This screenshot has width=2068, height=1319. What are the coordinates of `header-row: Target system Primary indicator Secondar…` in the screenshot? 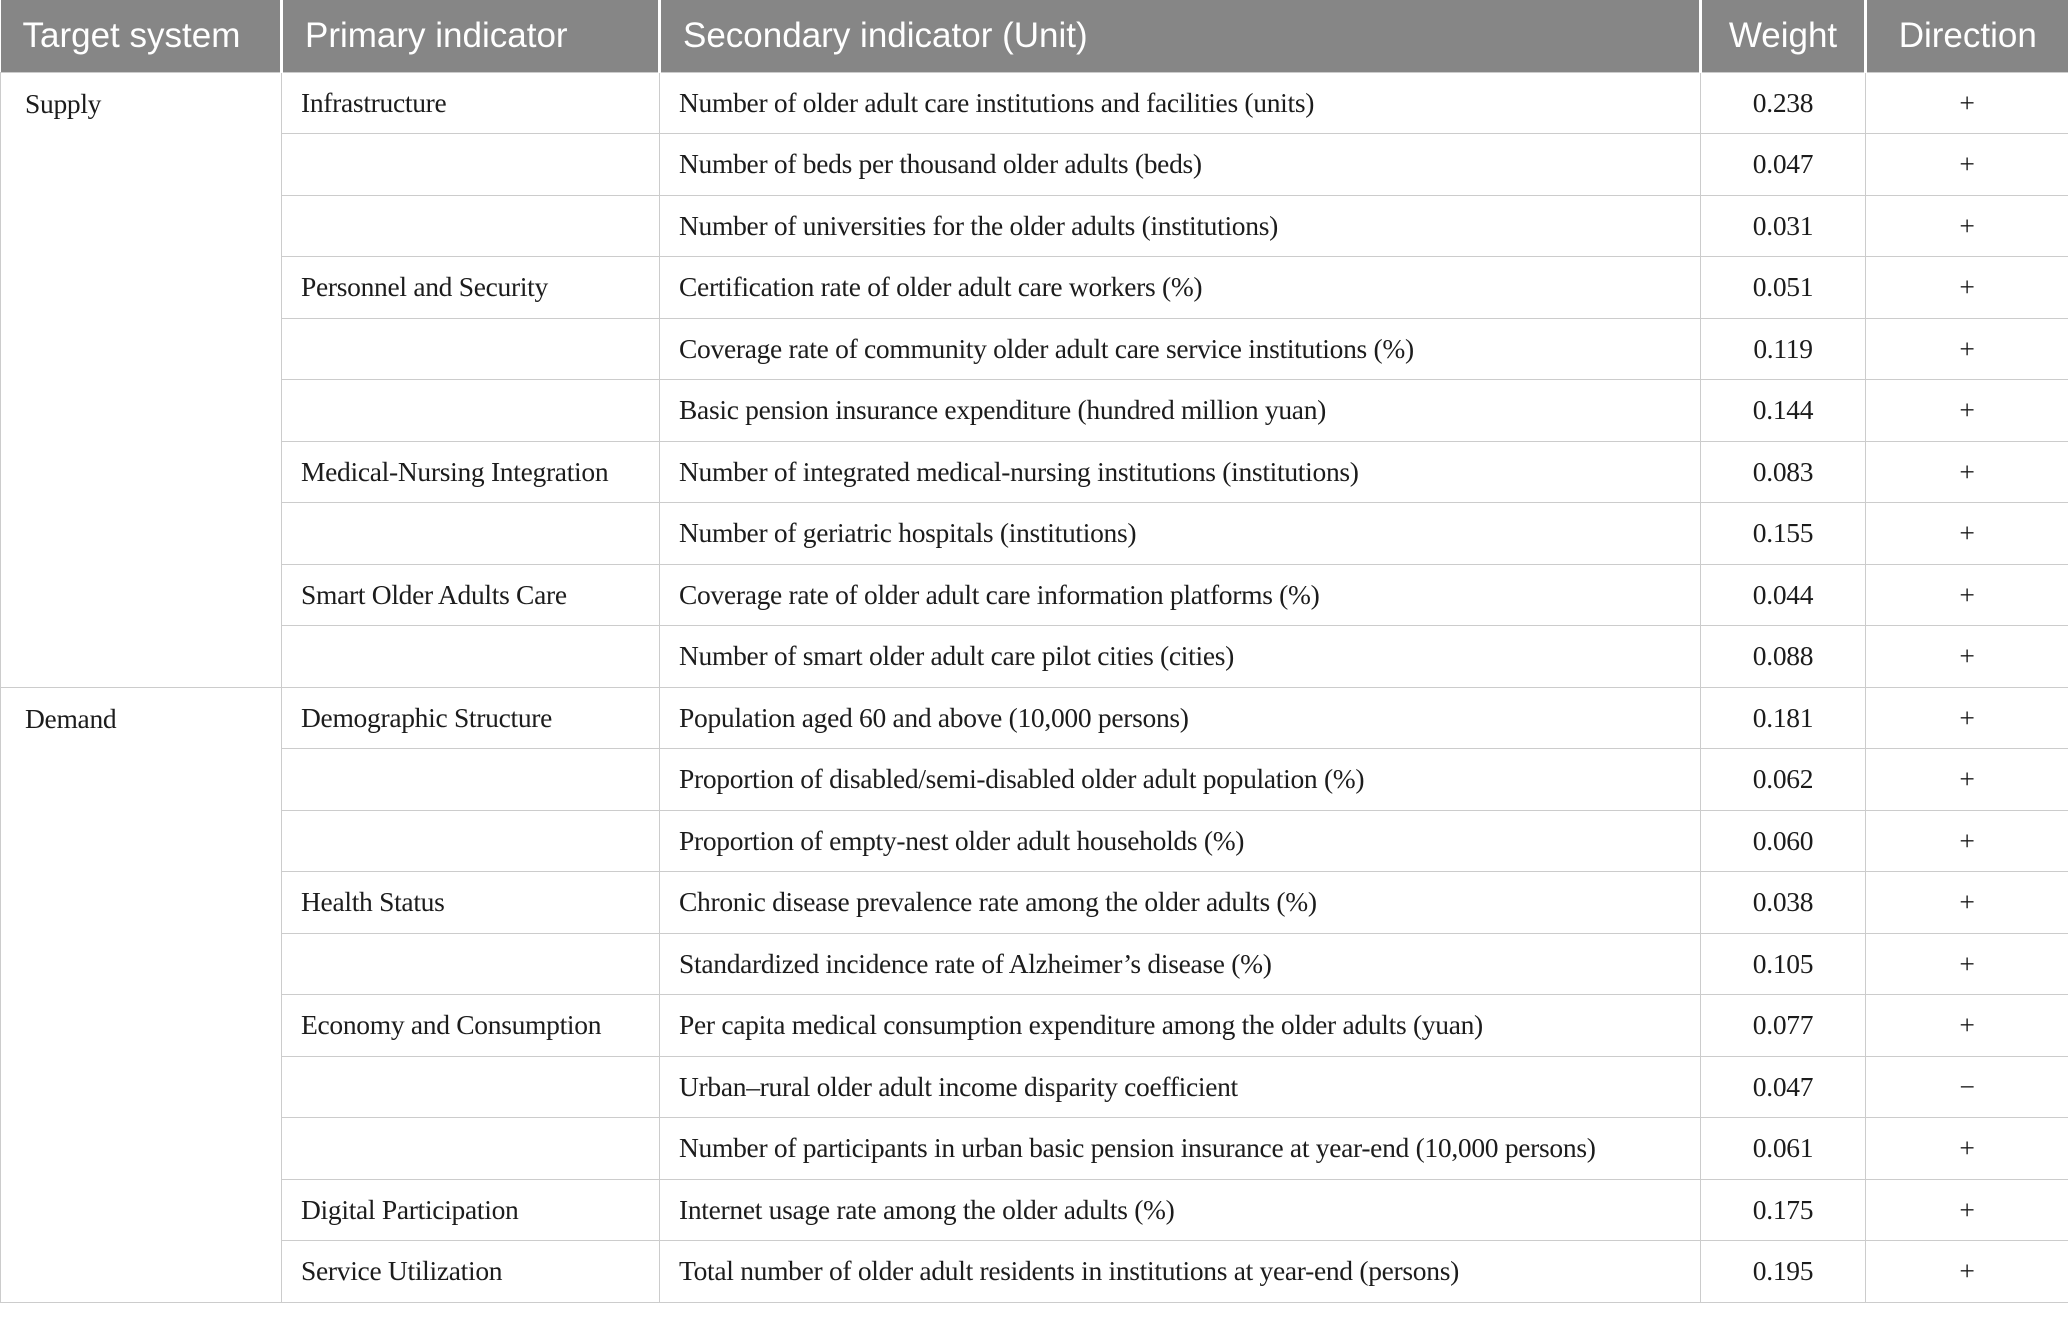 It's located at (1034, 36).